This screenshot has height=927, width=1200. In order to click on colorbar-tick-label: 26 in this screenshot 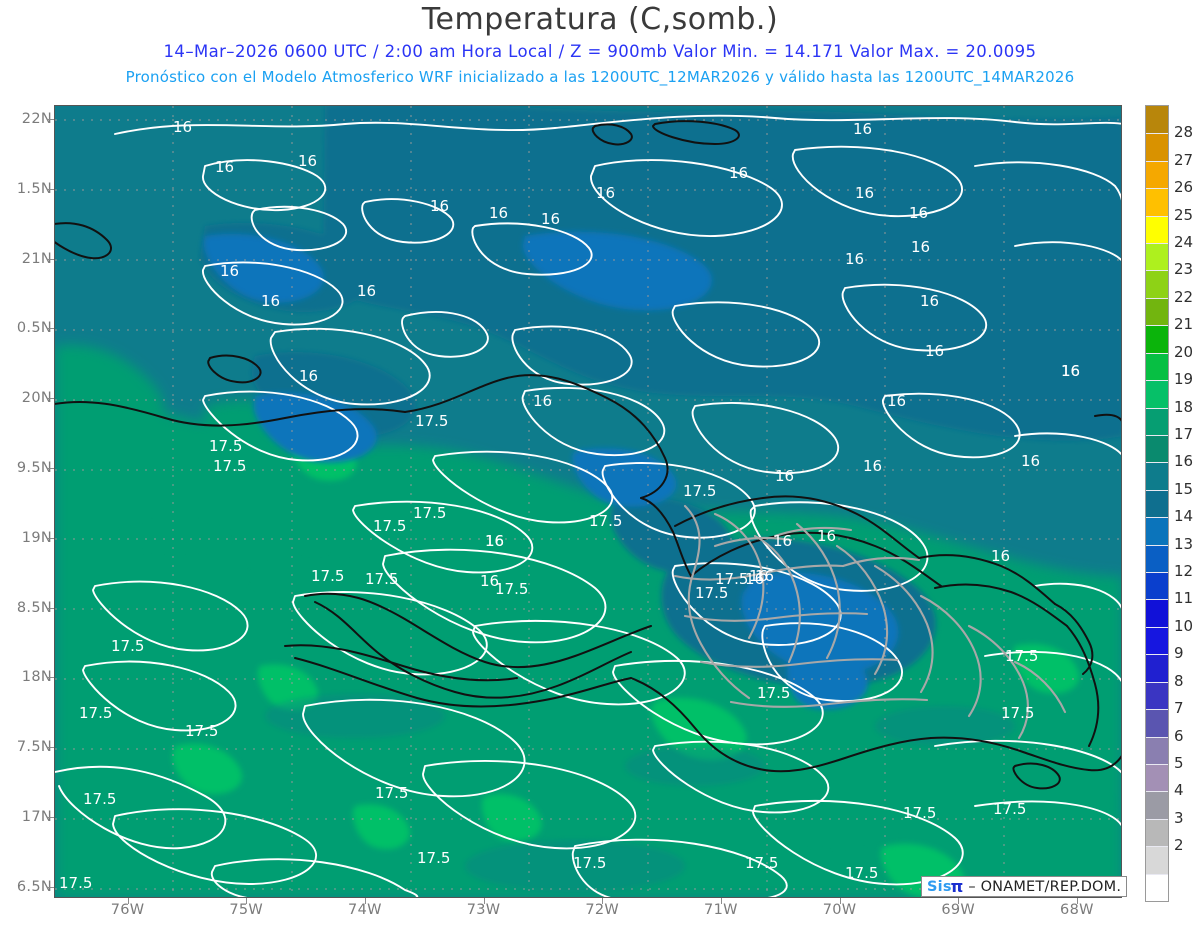, I will do `click(1184, 187)`.